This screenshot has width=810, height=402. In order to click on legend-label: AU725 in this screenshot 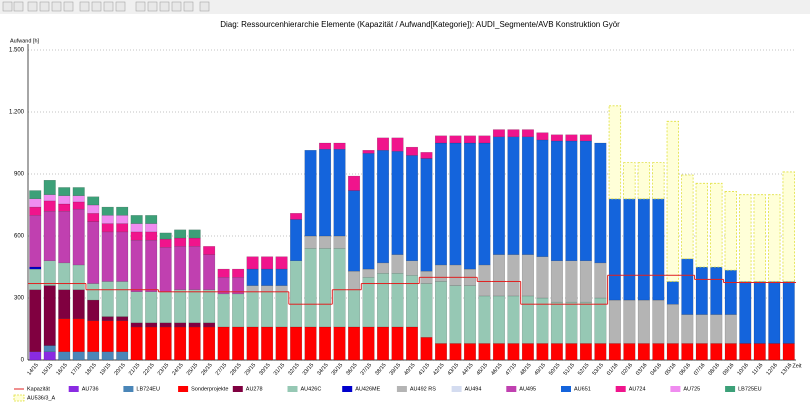, I will do `click(691, 389)`.